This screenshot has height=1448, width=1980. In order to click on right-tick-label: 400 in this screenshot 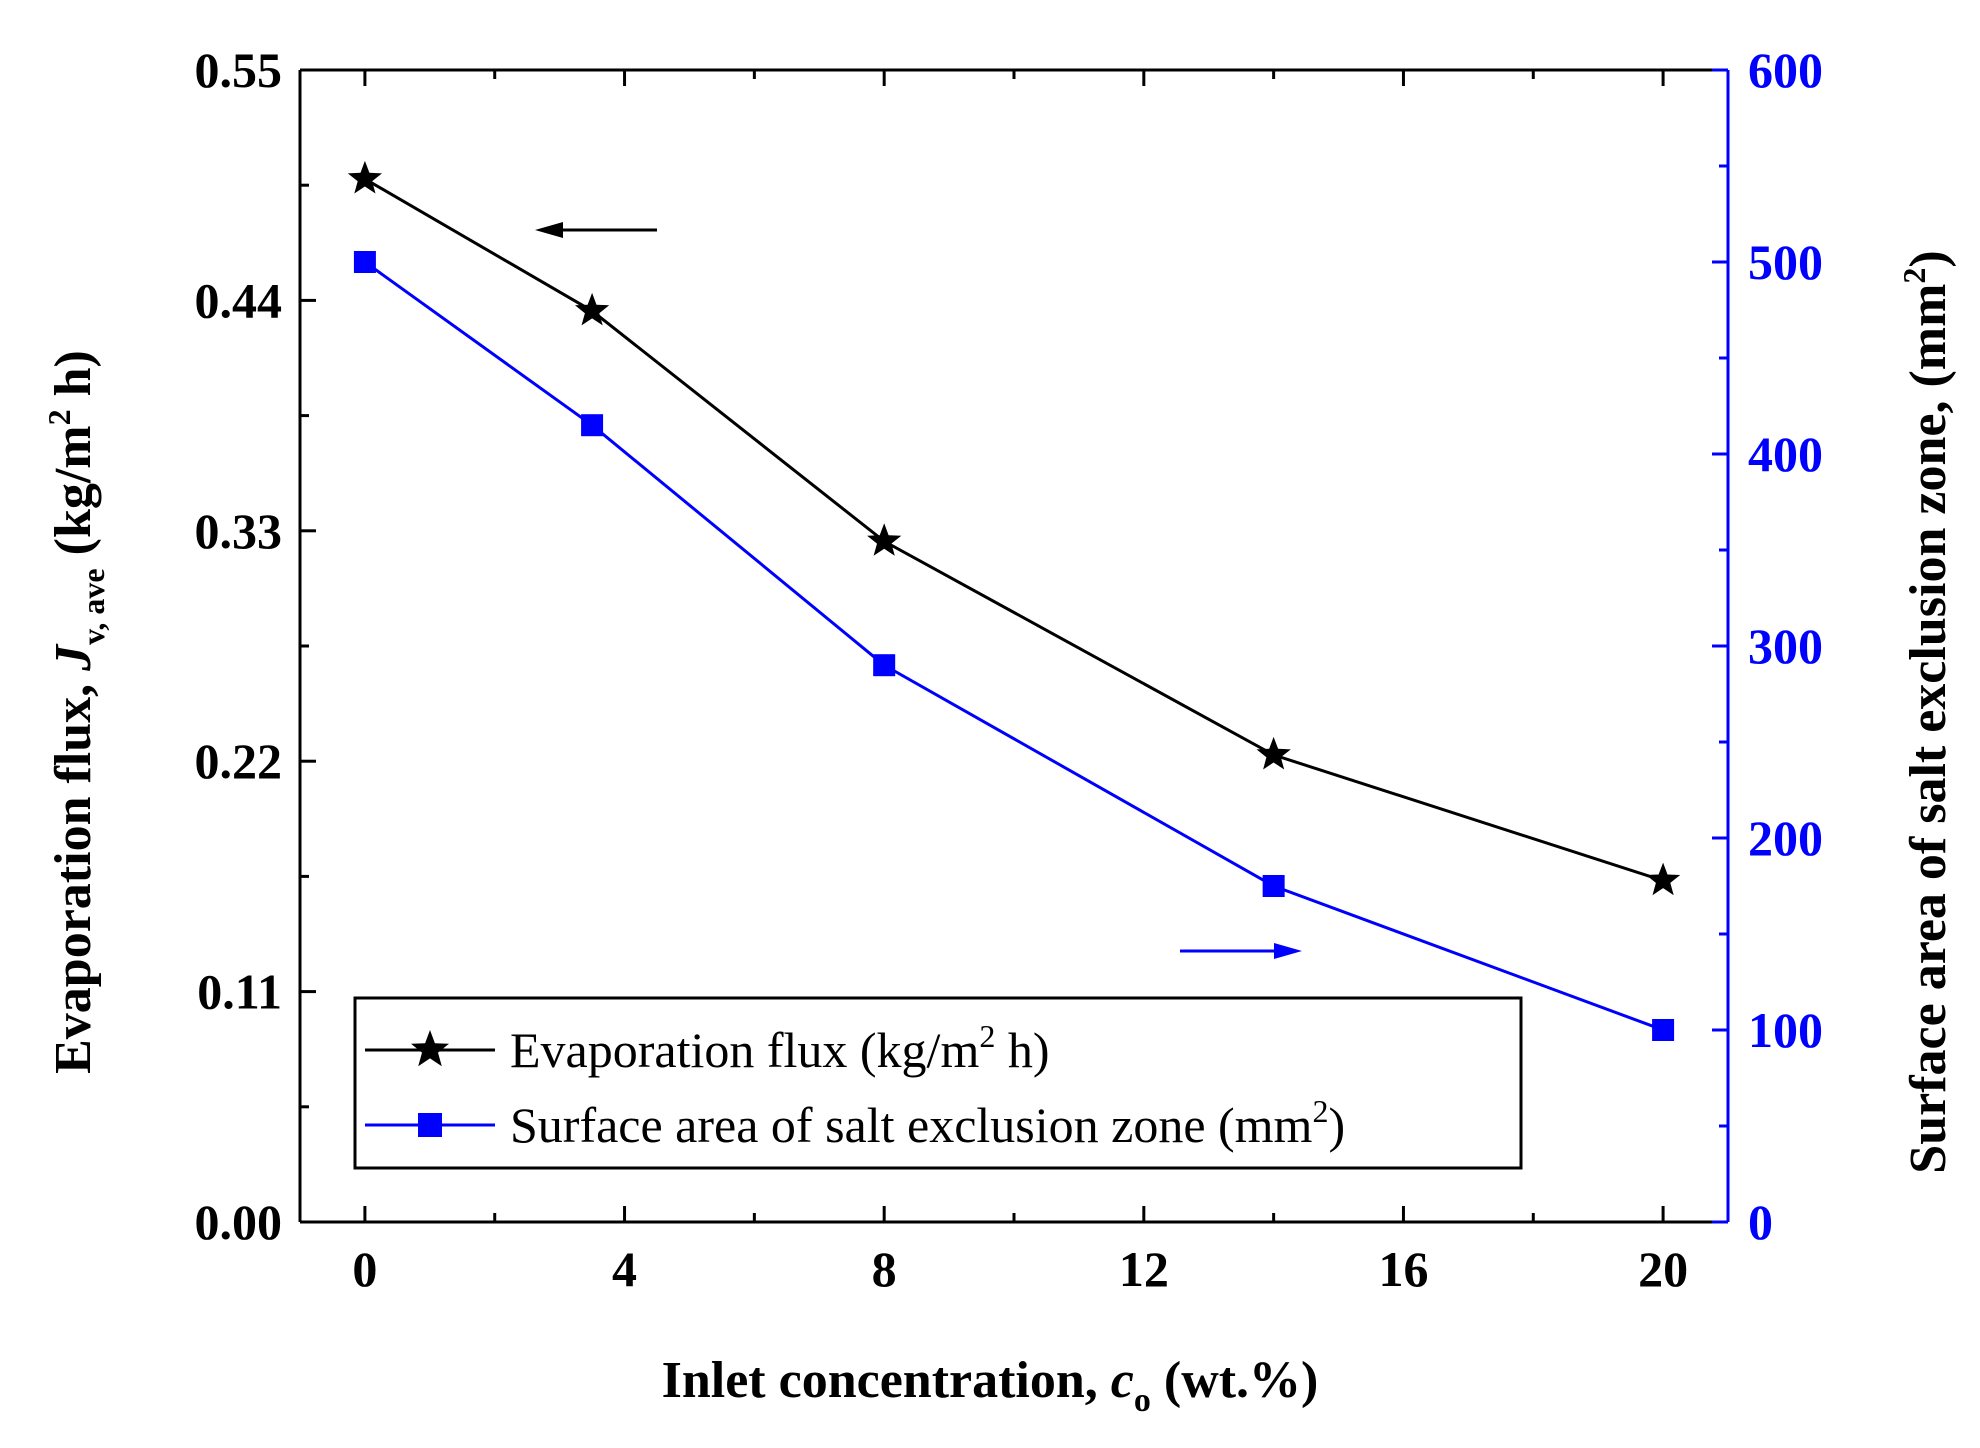, I will do `click(1785, 454)`.